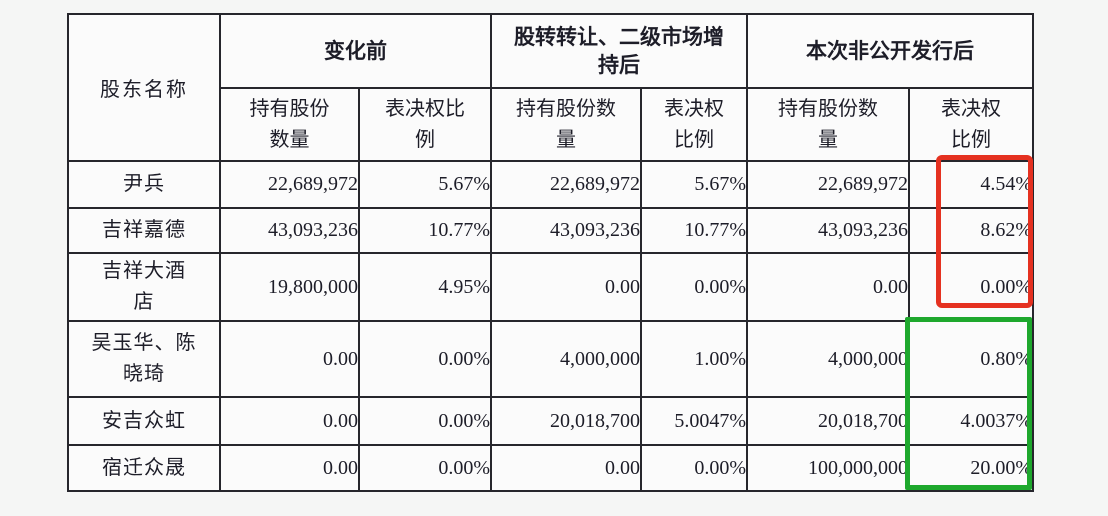  I want to click on shareholder-name: 吉祥嘉德, so click(144, 230).